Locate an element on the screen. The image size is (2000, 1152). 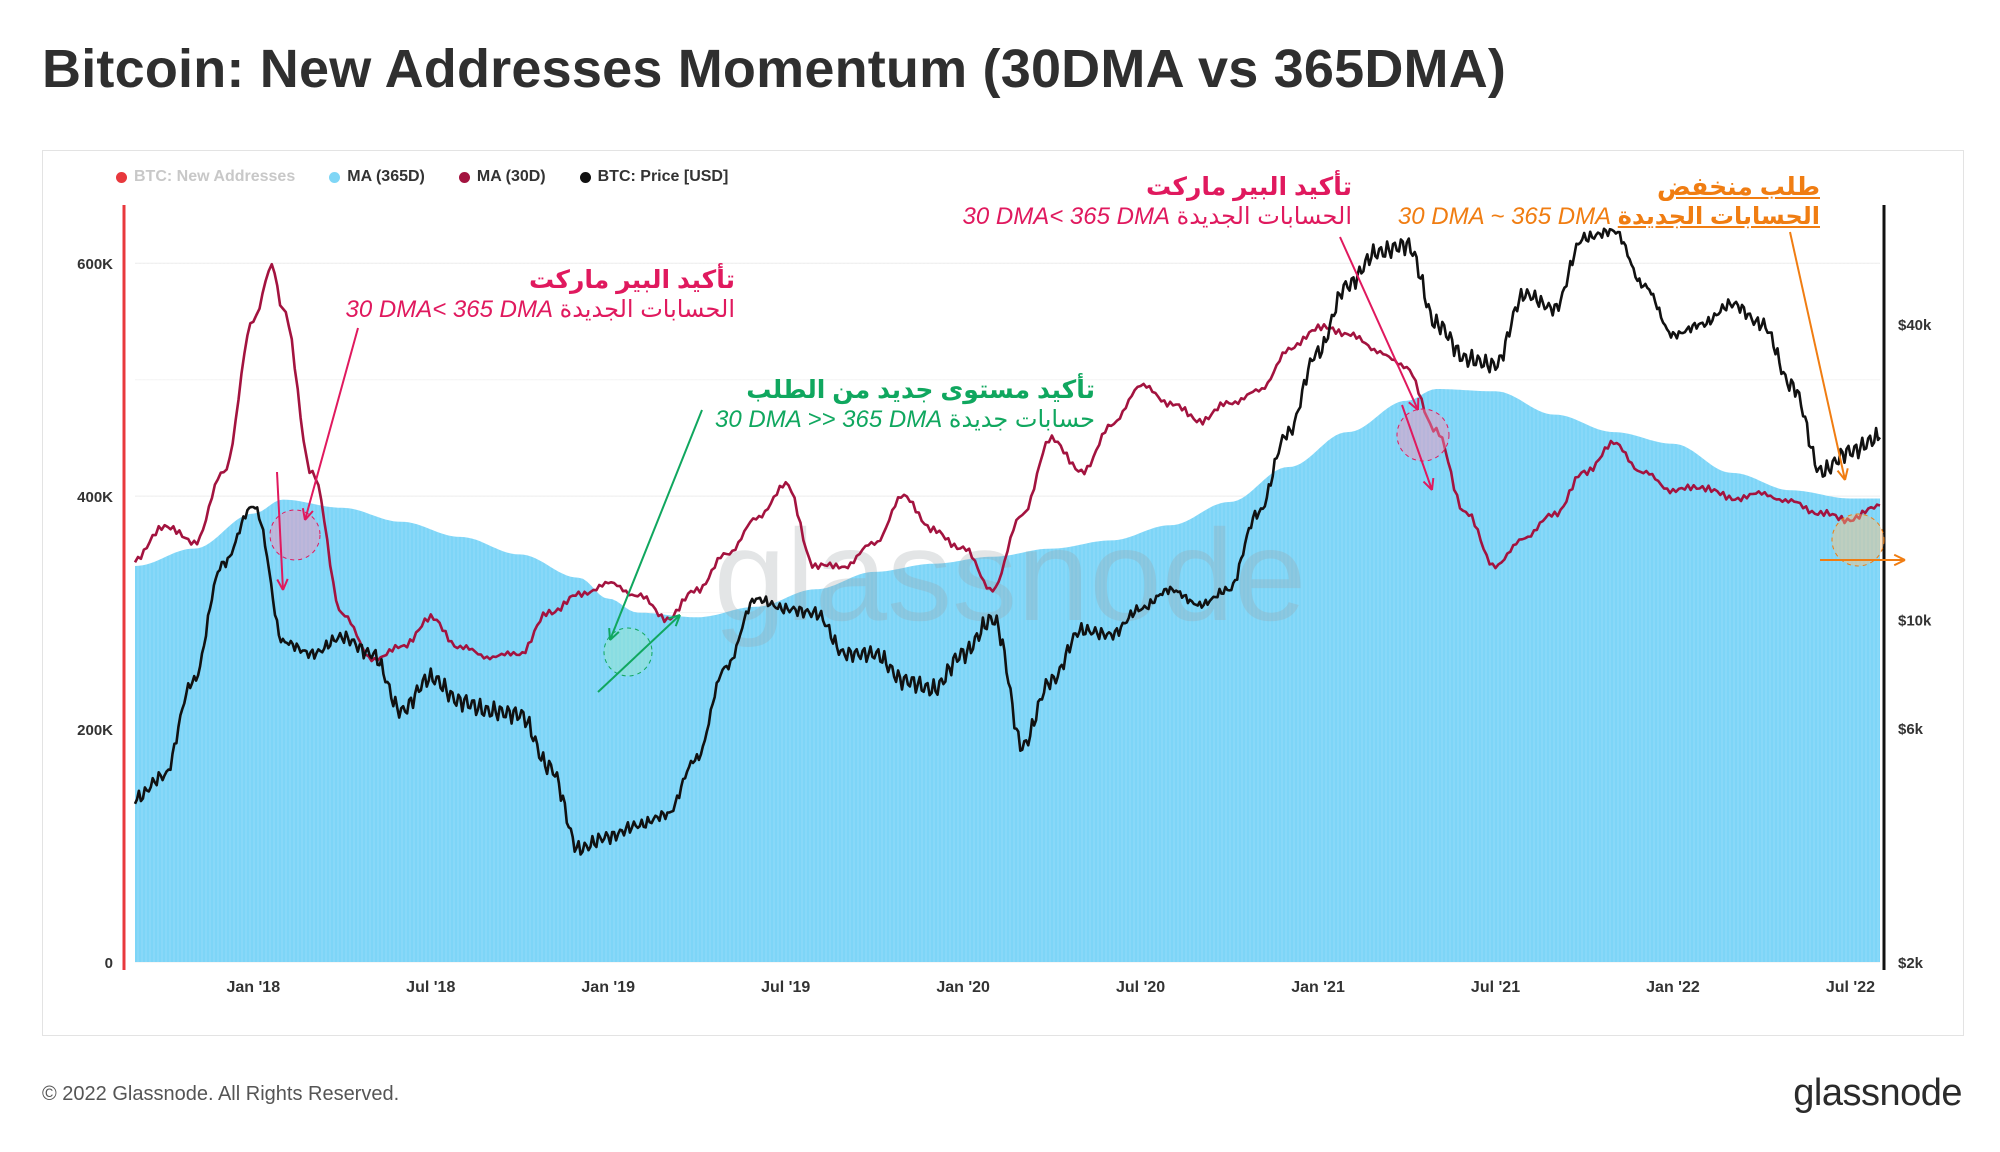
x-tick-label: Jul '19 is located at coordinates (785, 987).